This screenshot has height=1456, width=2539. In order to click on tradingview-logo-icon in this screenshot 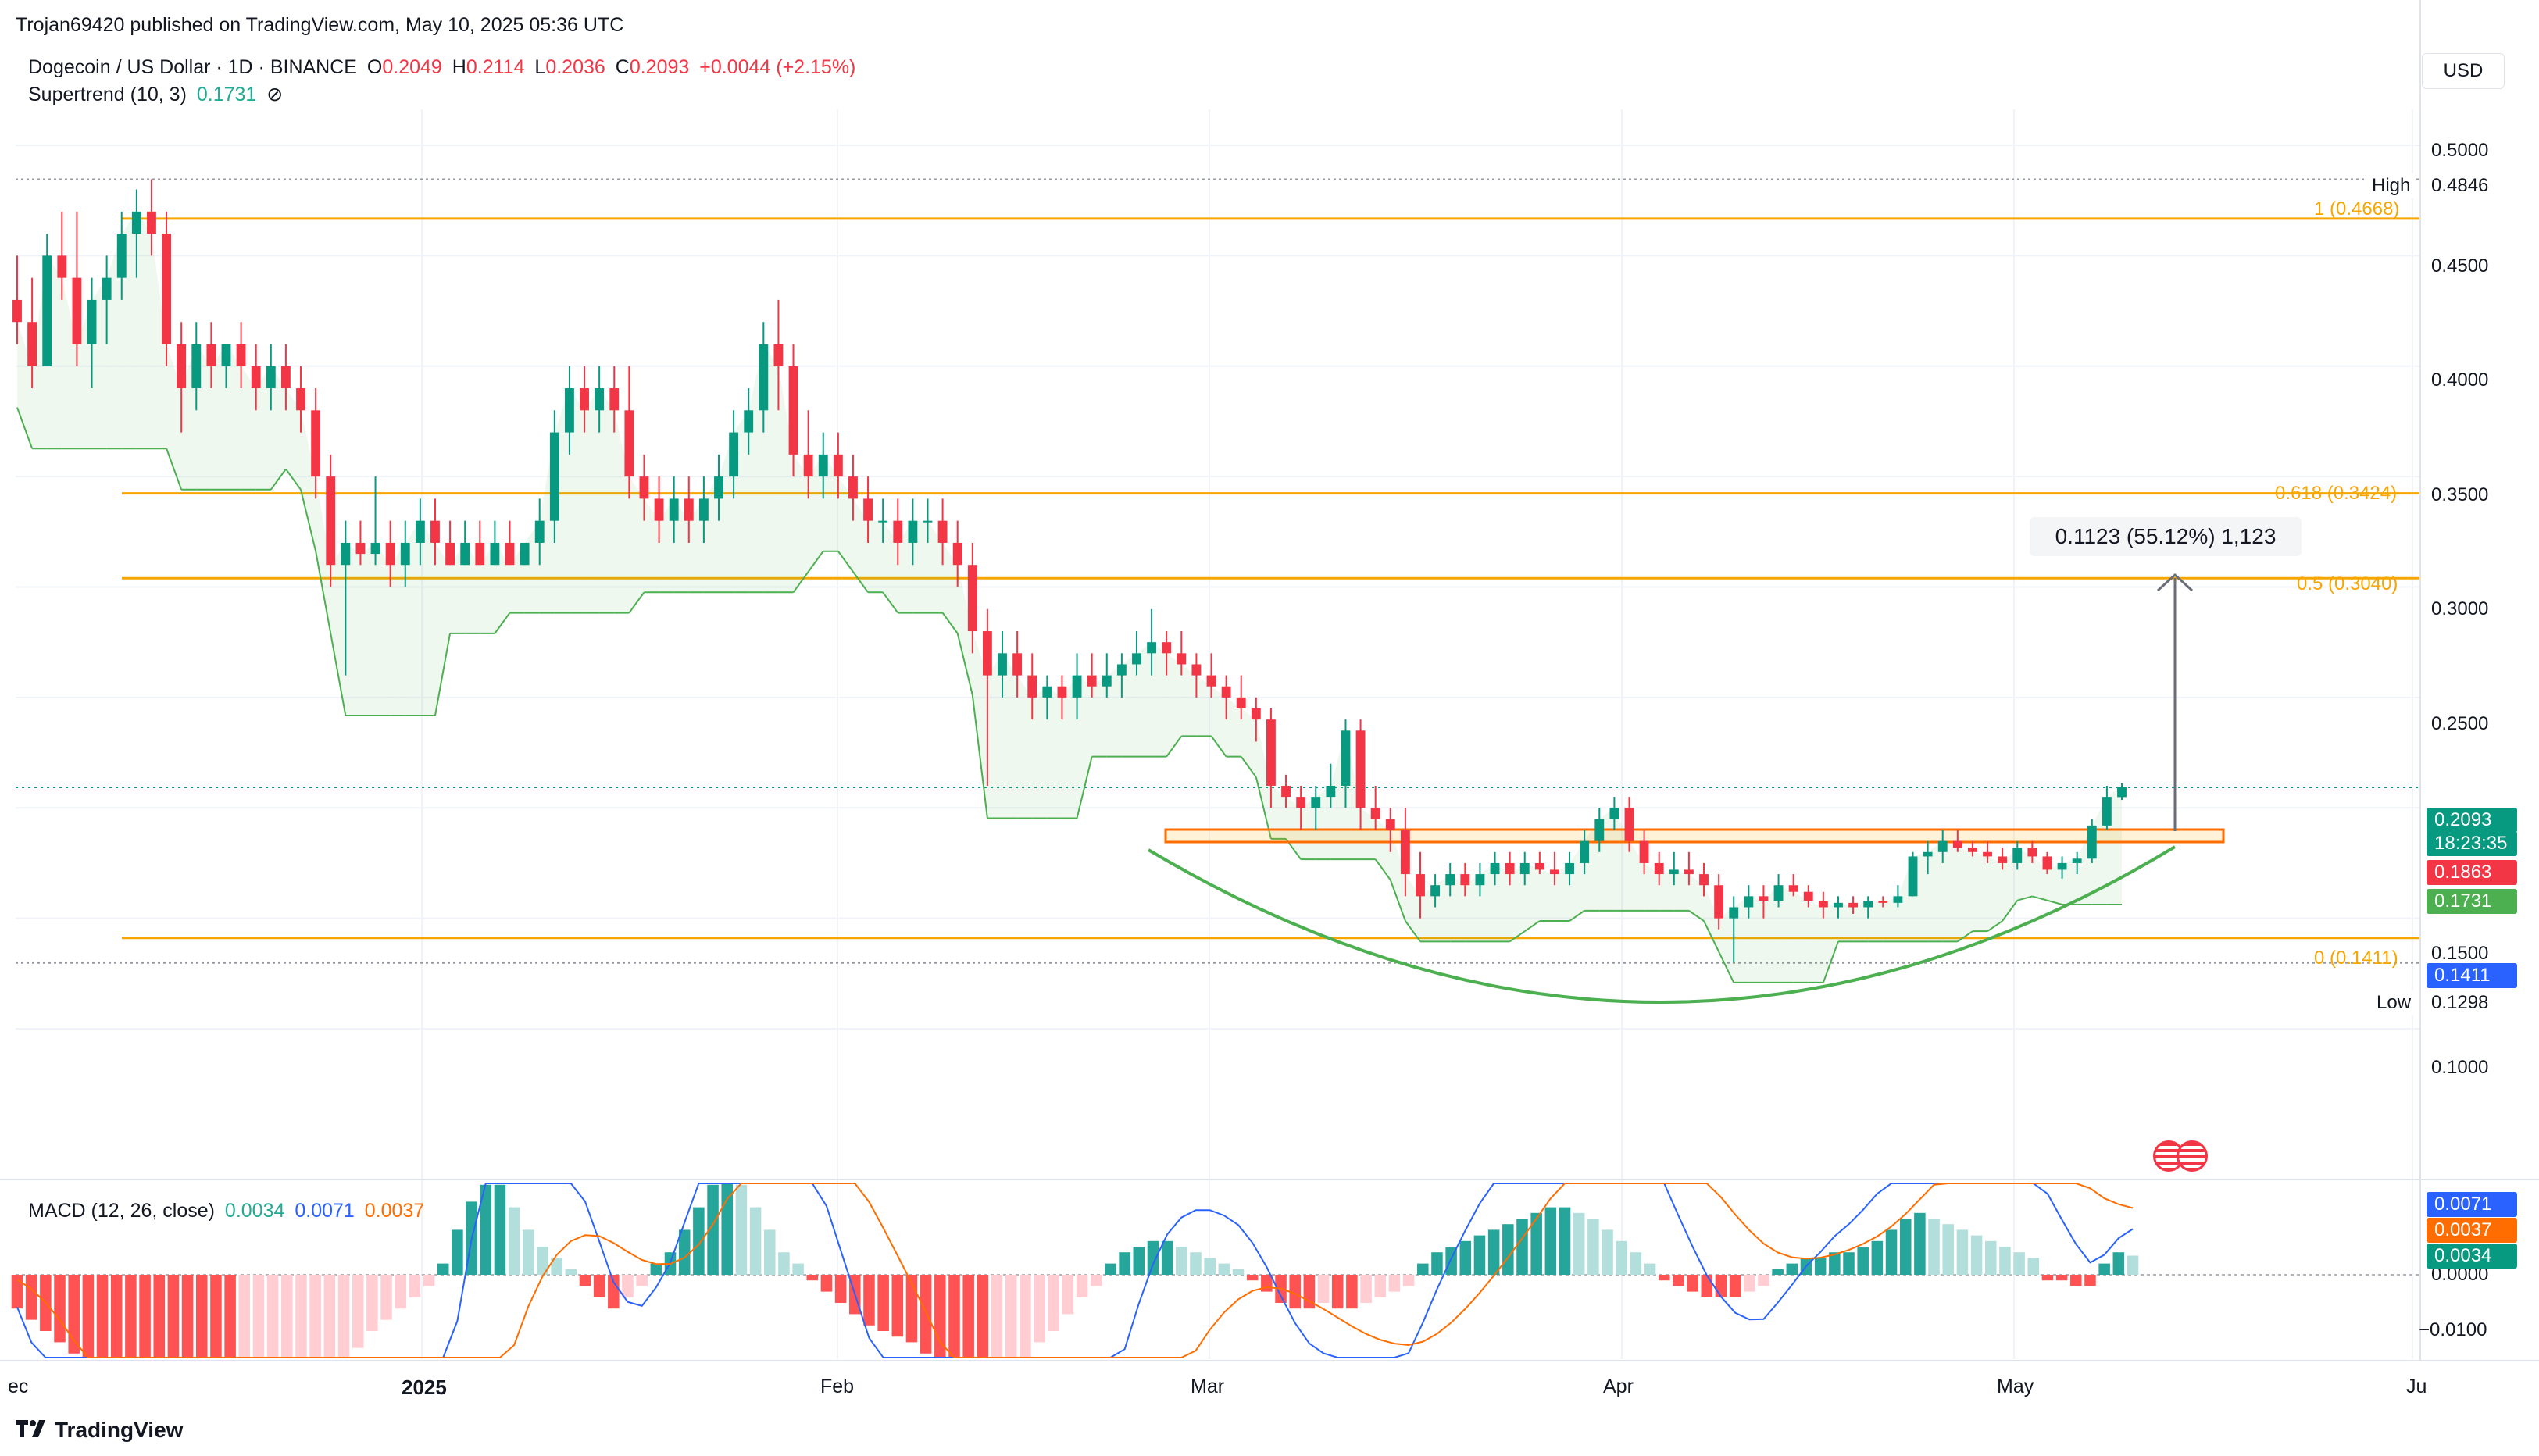, I will do `click(32, 1430)`.